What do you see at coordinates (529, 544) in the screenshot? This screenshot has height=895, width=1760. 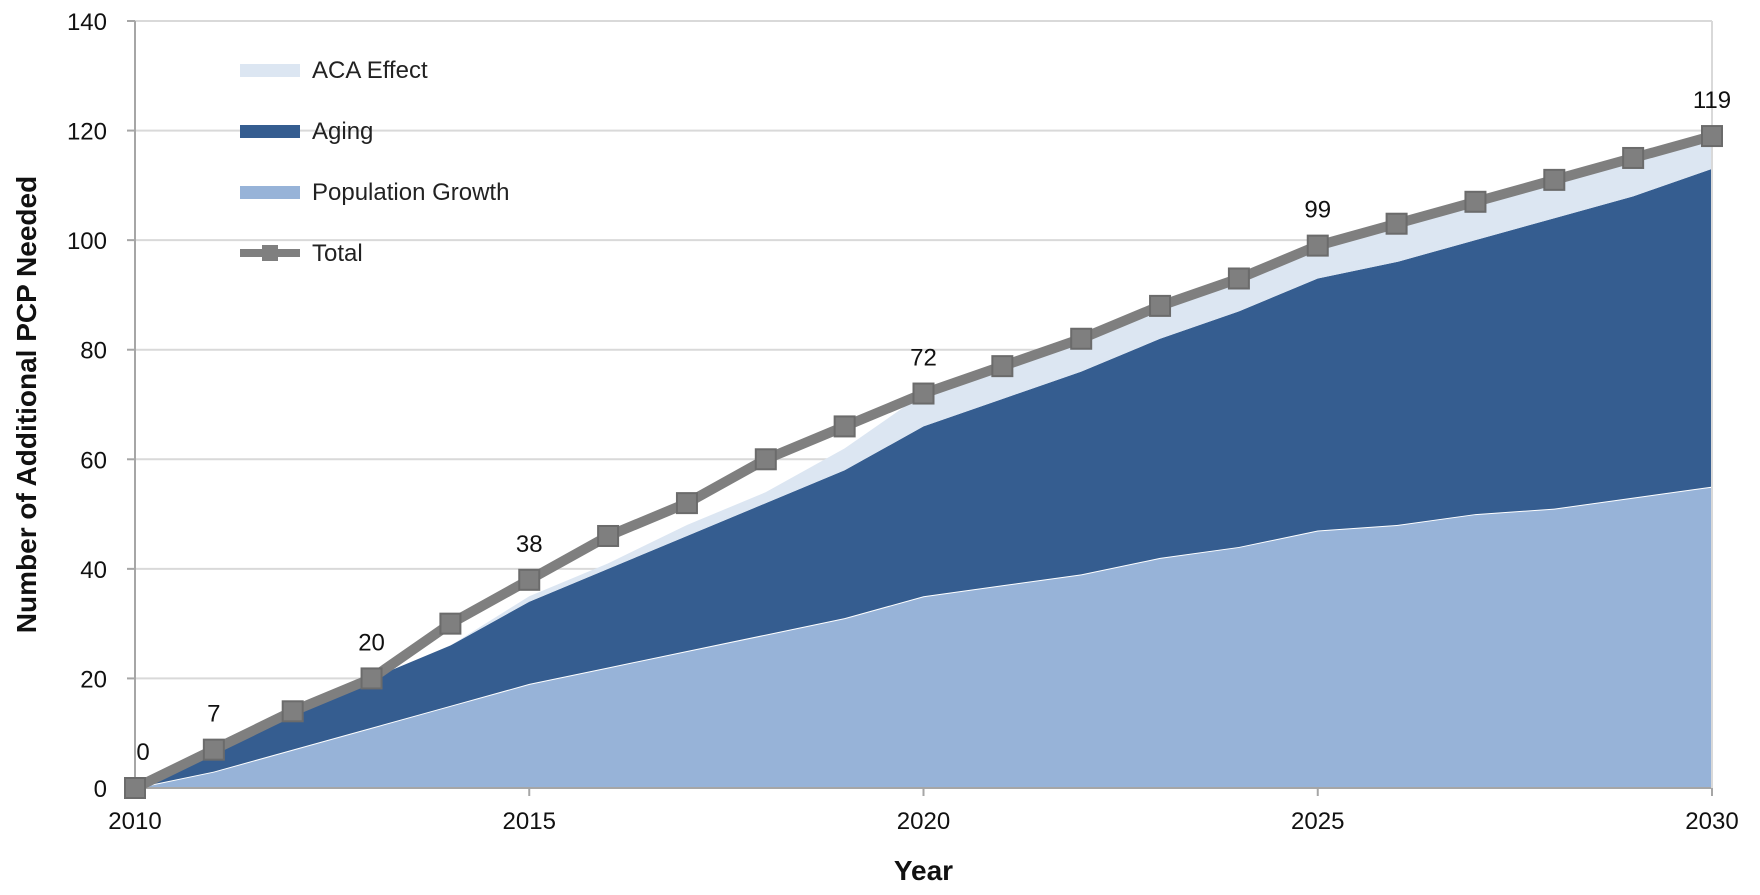 I see `data-label: 38` at bounding box center [529, 544].